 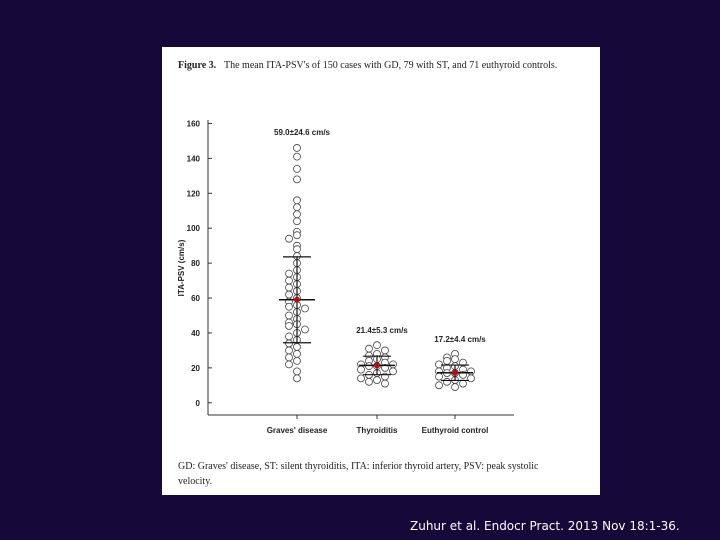 What do you see at coordinates (297, 430) in the screenshot?
I see `x-tick-label: Graves' disease` at bounding box center [297, 430].